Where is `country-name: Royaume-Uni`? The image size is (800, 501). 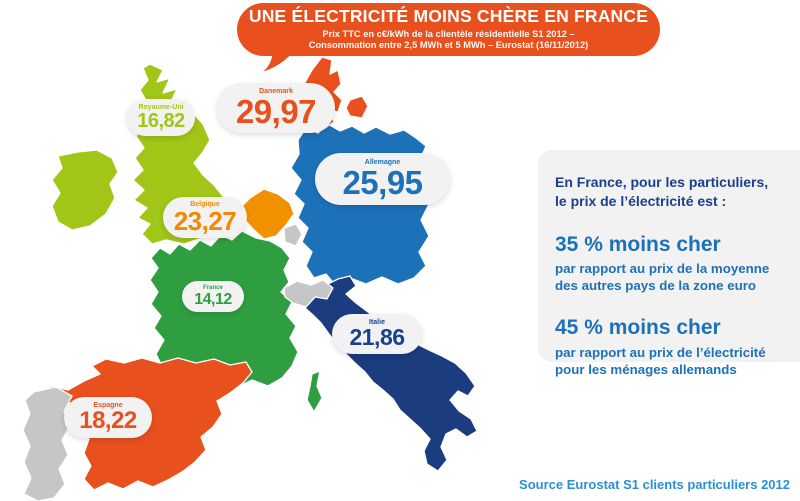 country-name: Royaume-Uni is located at coordinates (161, 107).